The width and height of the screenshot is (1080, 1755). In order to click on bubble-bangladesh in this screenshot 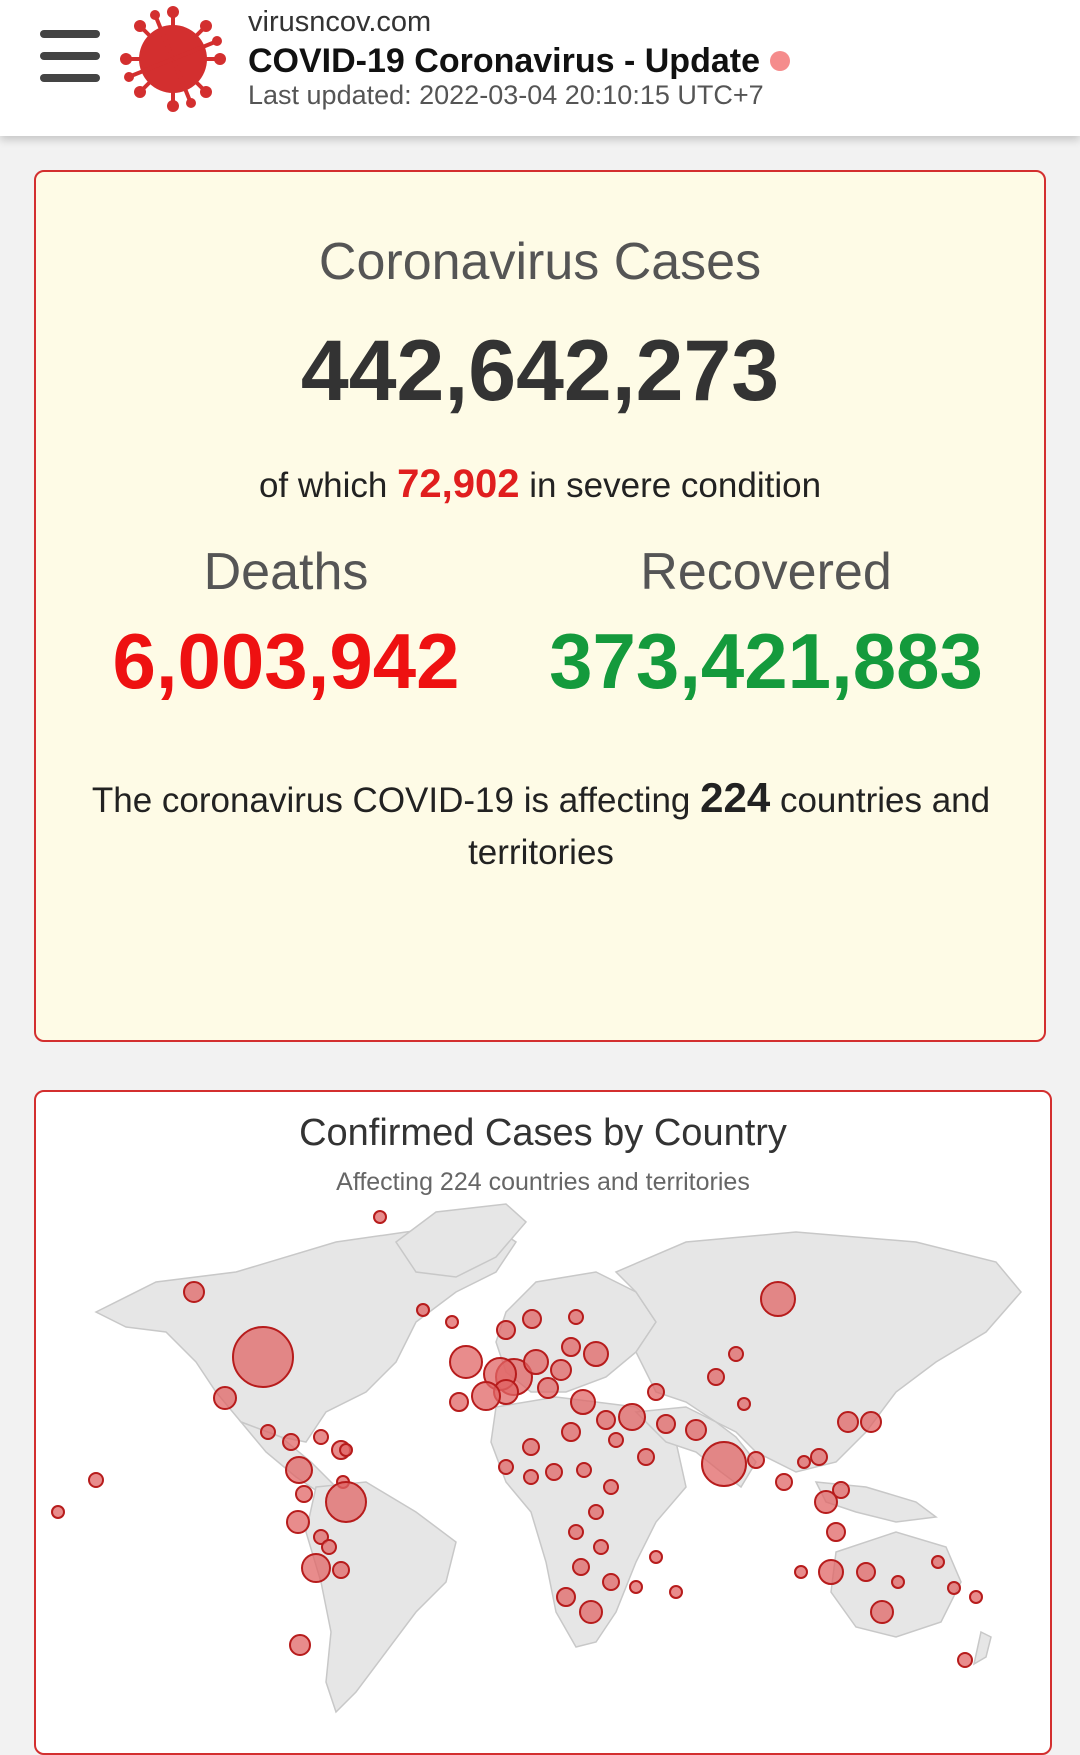, I will do `click(784, 1482)`.